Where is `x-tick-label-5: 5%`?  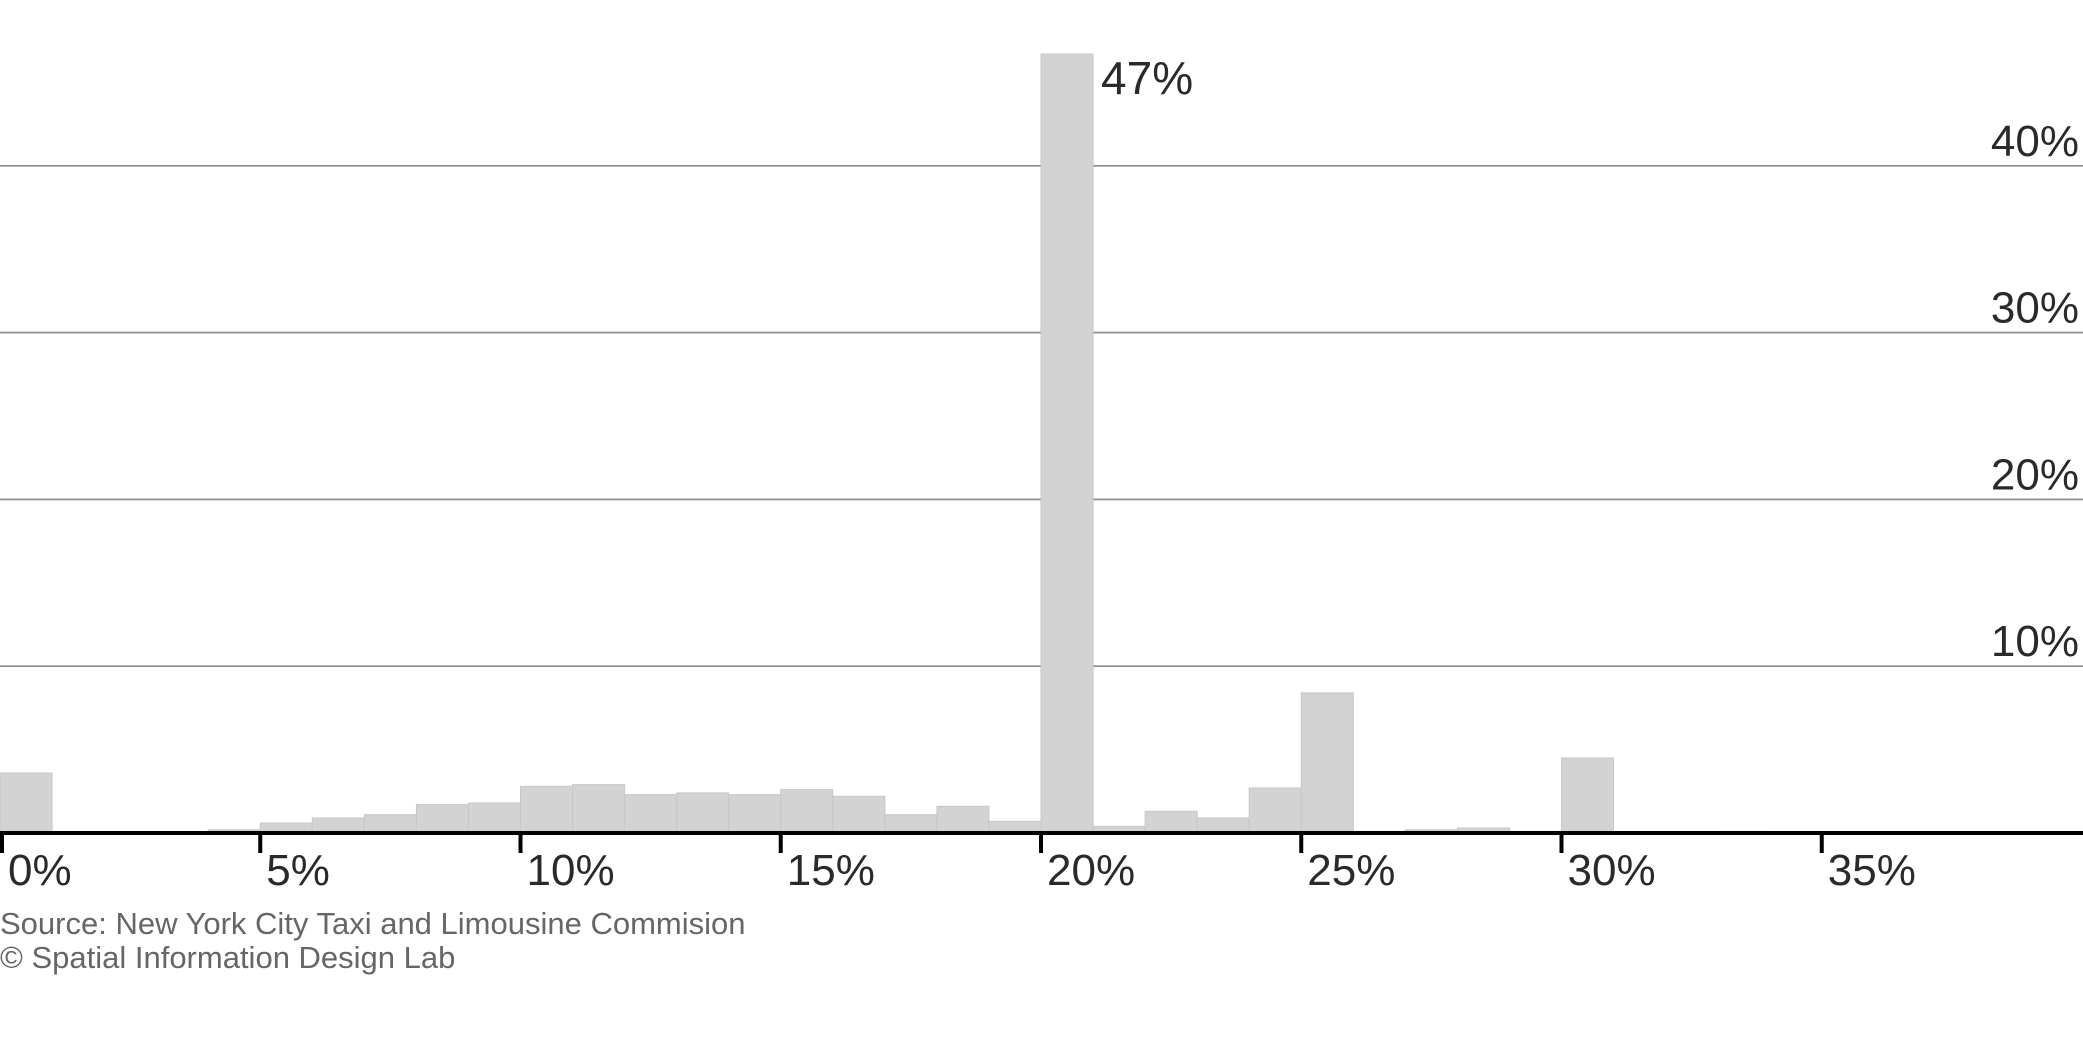 x-tick-label-5: 5% is located at coordinates (298, 870).